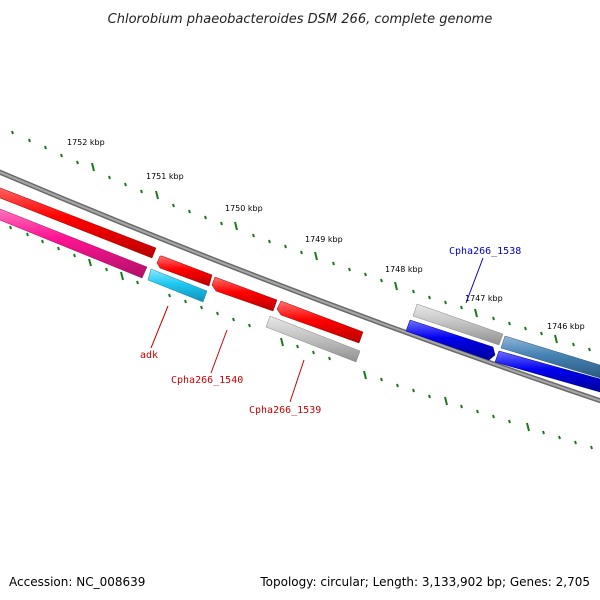 The height and width of the screenshot is (600, 600). I want to click on cds-cyan-adk, so click(177, 285).